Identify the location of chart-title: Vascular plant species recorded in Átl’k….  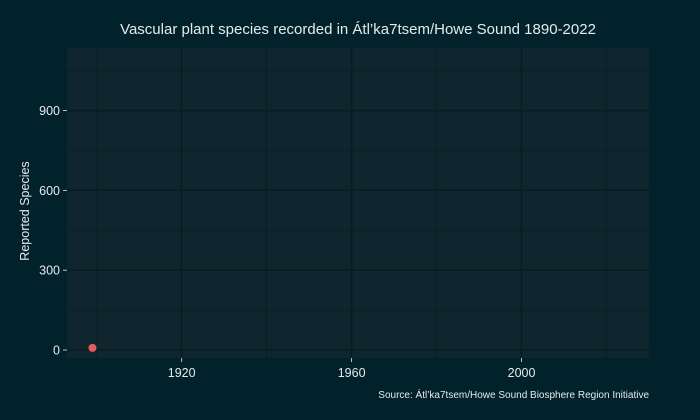
(358, 29).